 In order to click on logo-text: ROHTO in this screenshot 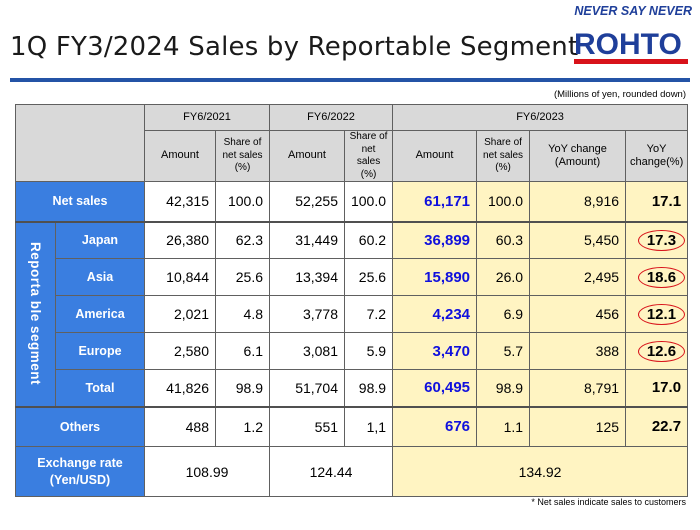, I will do `click(628, 44)`.